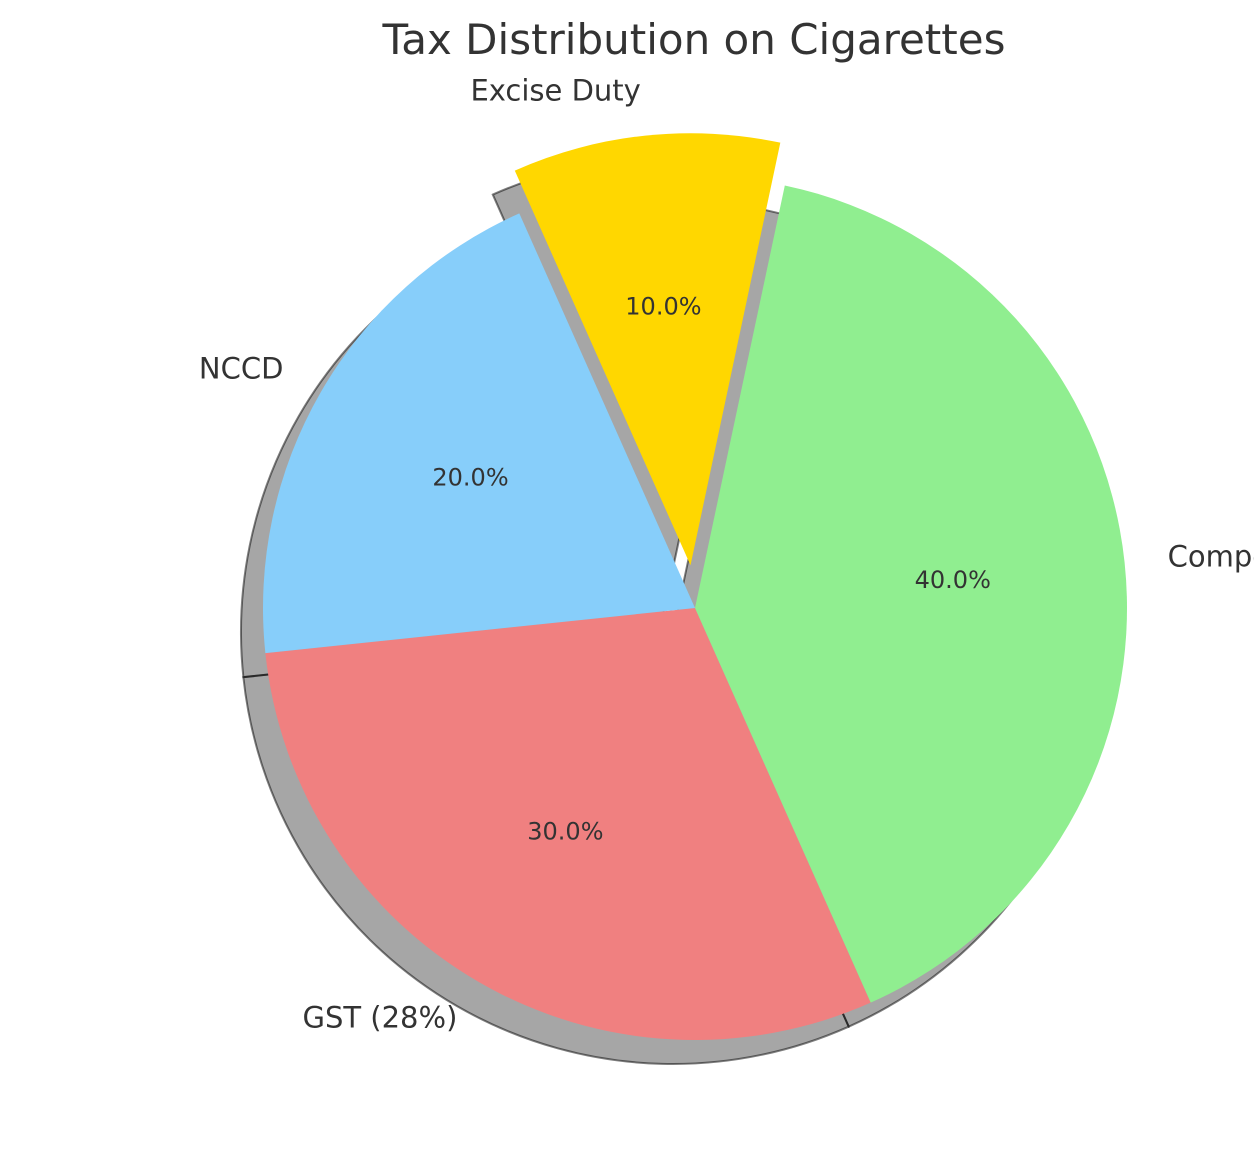 The height and width of the screenshot is (1168, 1254). Describe the element at coordinates (379, 1018) in the screenshot. I see `slice-label-gst-28: GST (28%)` at that location.